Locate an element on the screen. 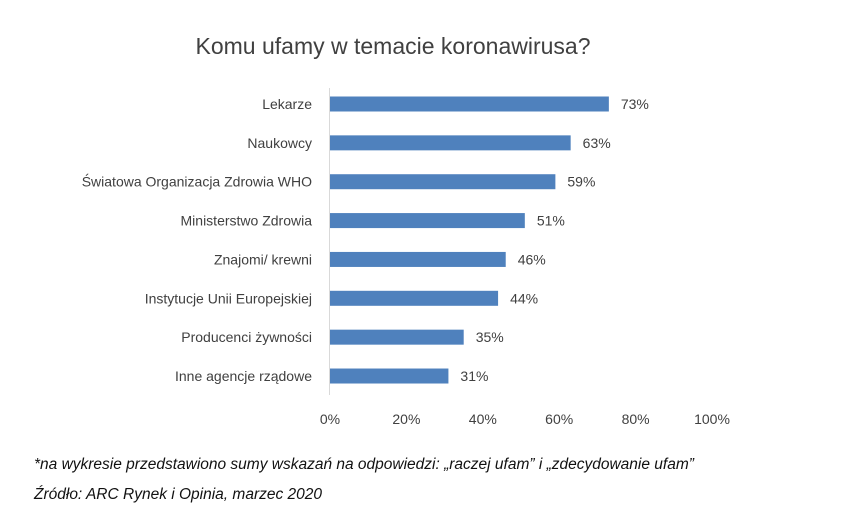 The width and height of the screenshot is (866, 519). x-tick-label: 20% is located at coordinates (406, 419).